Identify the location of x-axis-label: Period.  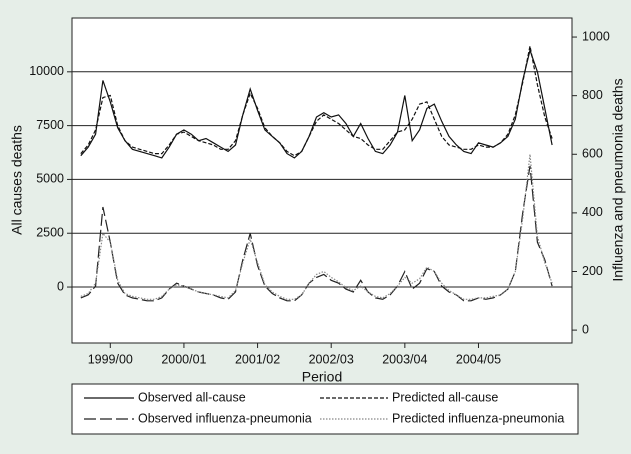
(322, 377).